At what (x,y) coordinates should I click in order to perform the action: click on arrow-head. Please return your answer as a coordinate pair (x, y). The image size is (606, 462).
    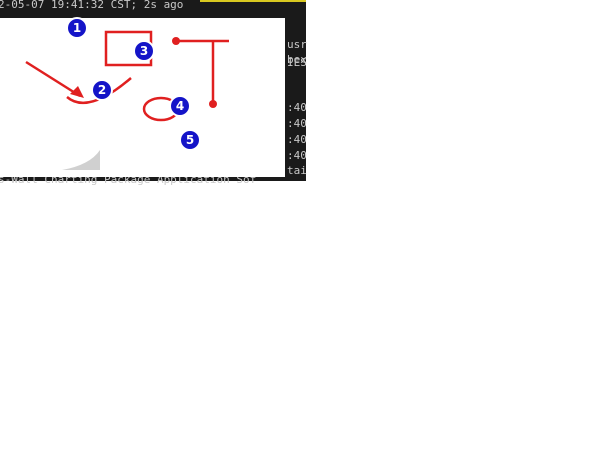
    Looking at the image, I should click on (77, 92).